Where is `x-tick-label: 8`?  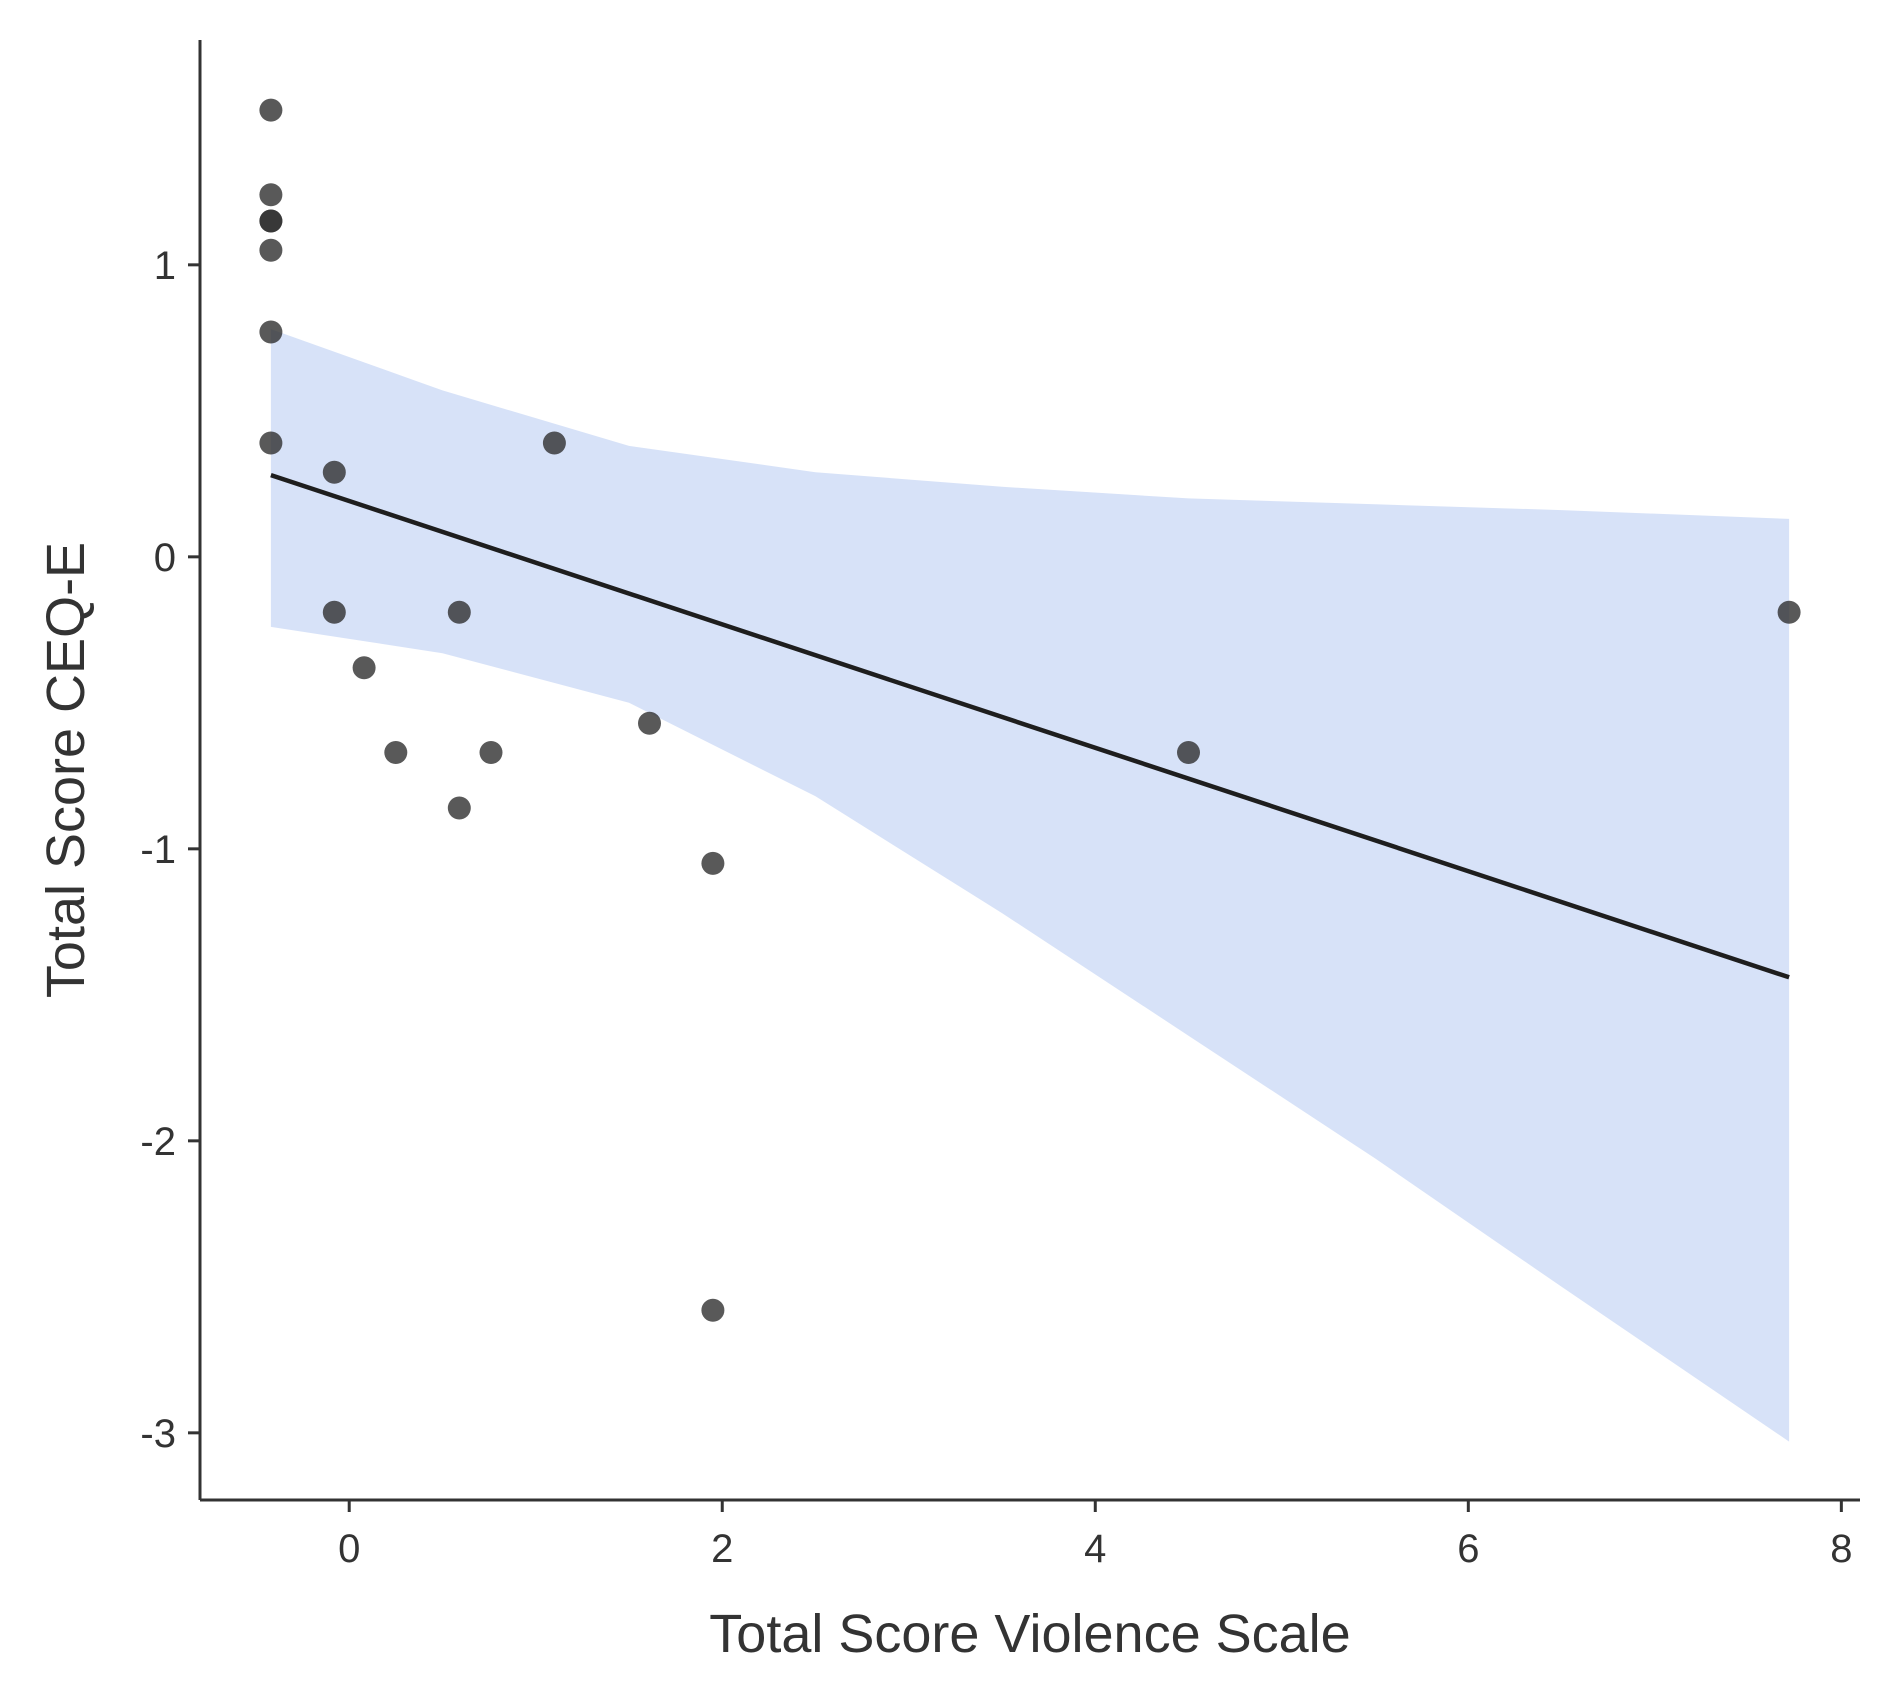
x-tick-label: 8 is located at coordinates (1841, 1549).